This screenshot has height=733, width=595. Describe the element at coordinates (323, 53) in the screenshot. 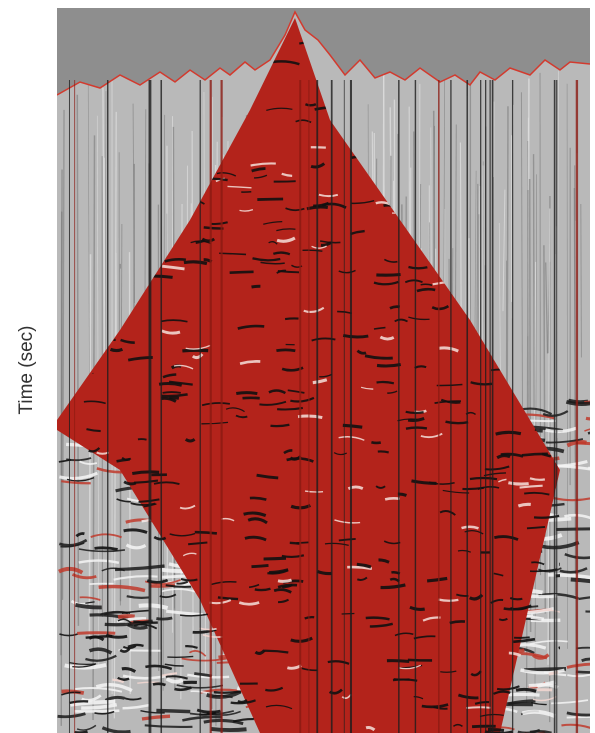

I see `first-break-line` at that location.